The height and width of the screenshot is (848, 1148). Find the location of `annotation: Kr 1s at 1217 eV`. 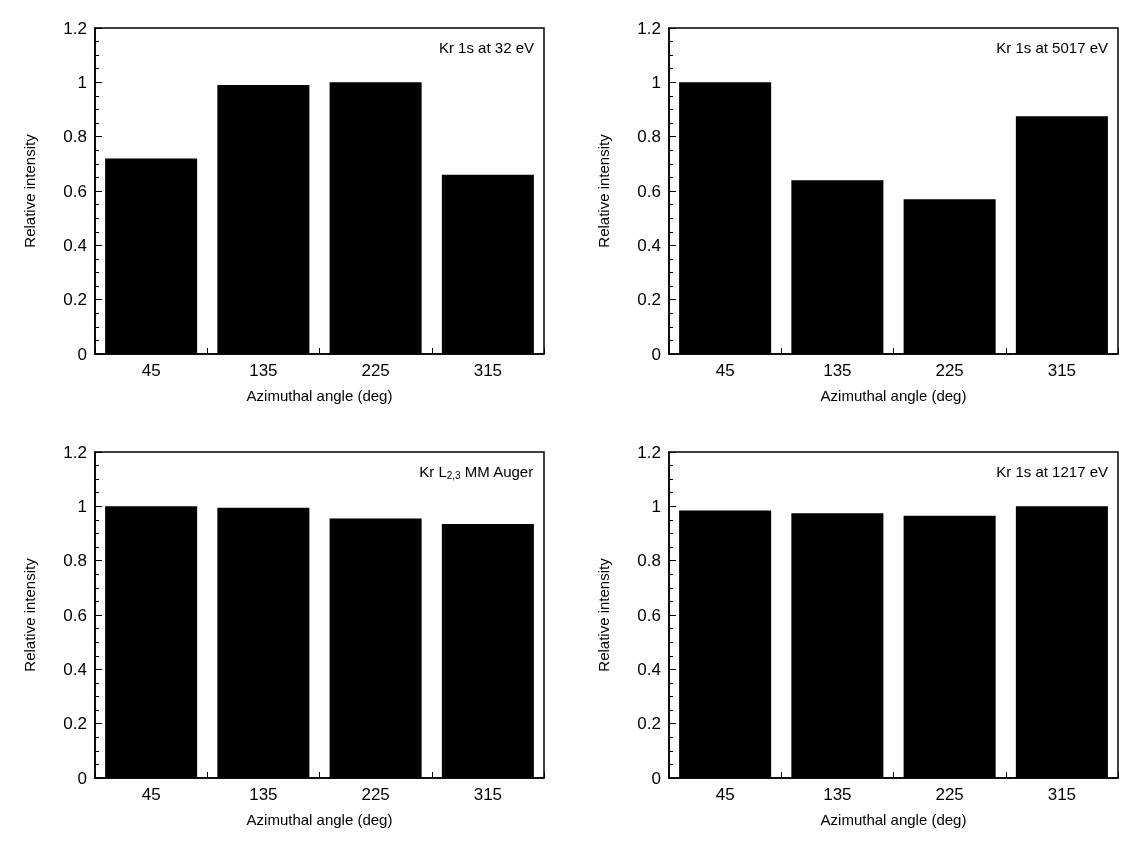

annotation: Kr 1s at 1217 eV is located at coordinates (1052, 471).